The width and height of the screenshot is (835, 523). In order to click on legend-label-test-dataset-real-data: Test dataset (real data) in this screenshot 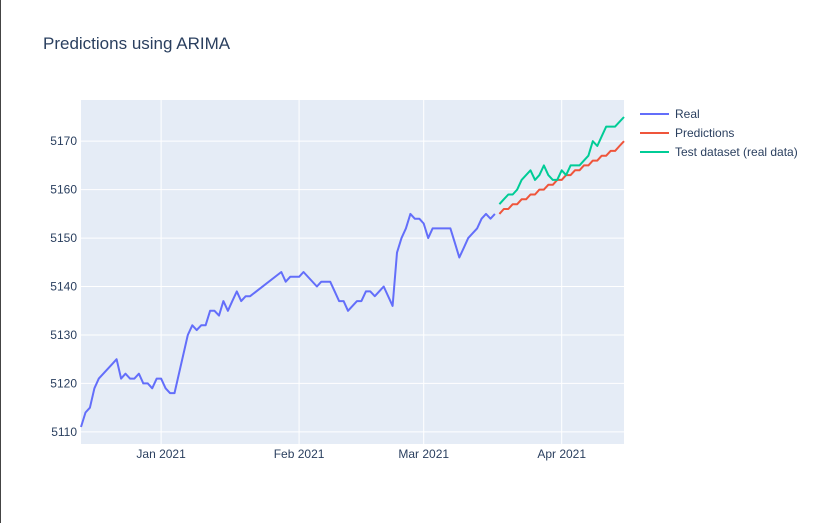, I will do `click(736, 152)`.